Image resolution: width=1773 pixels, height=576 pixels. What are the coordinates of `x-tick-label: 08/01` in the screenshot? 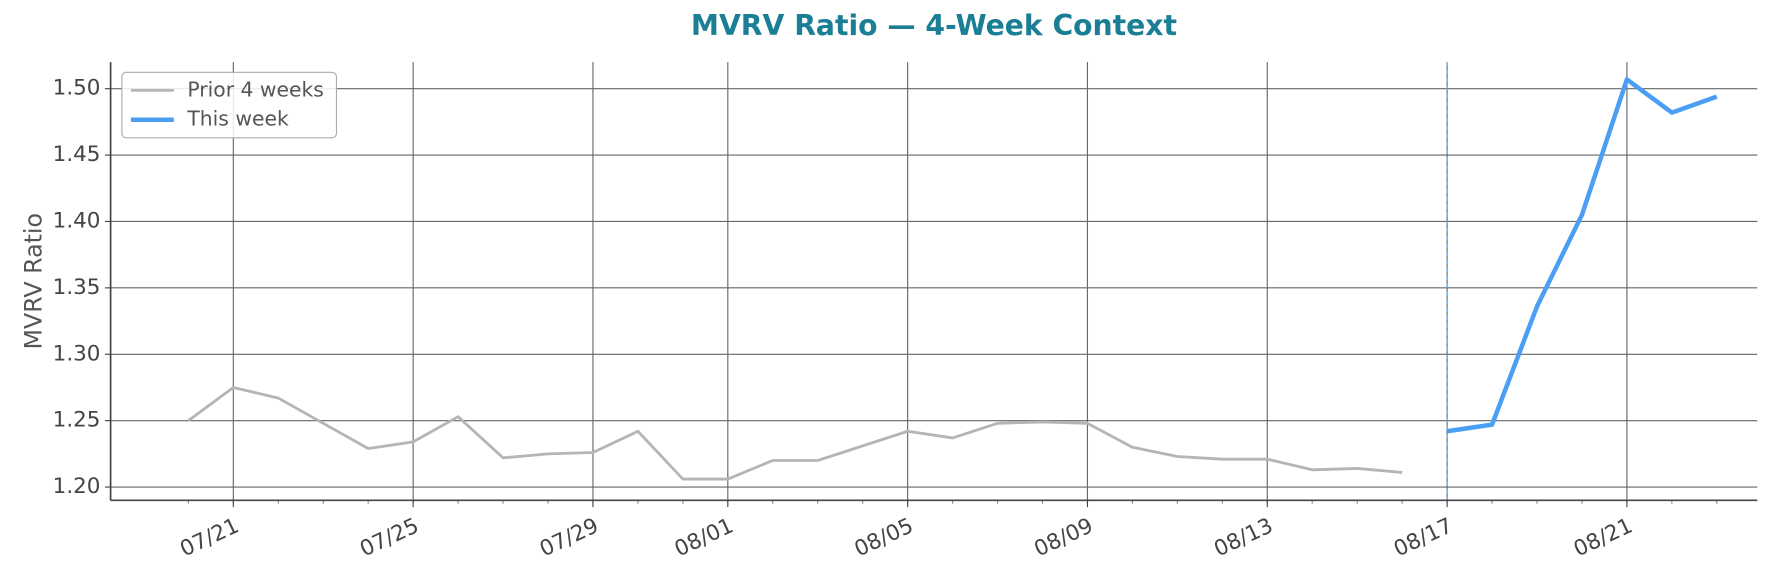 It's located at (704, 537).